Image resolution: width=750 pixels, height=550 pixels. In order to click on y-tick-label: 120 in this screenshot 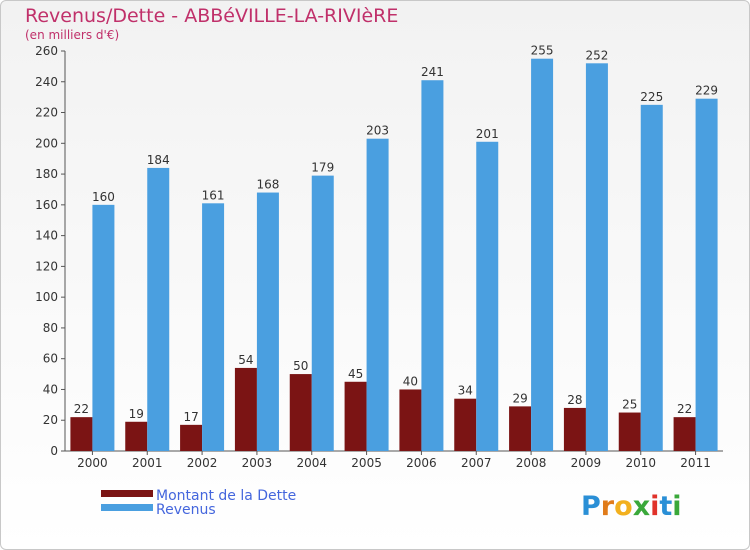, I will do `click(46, 266)`.